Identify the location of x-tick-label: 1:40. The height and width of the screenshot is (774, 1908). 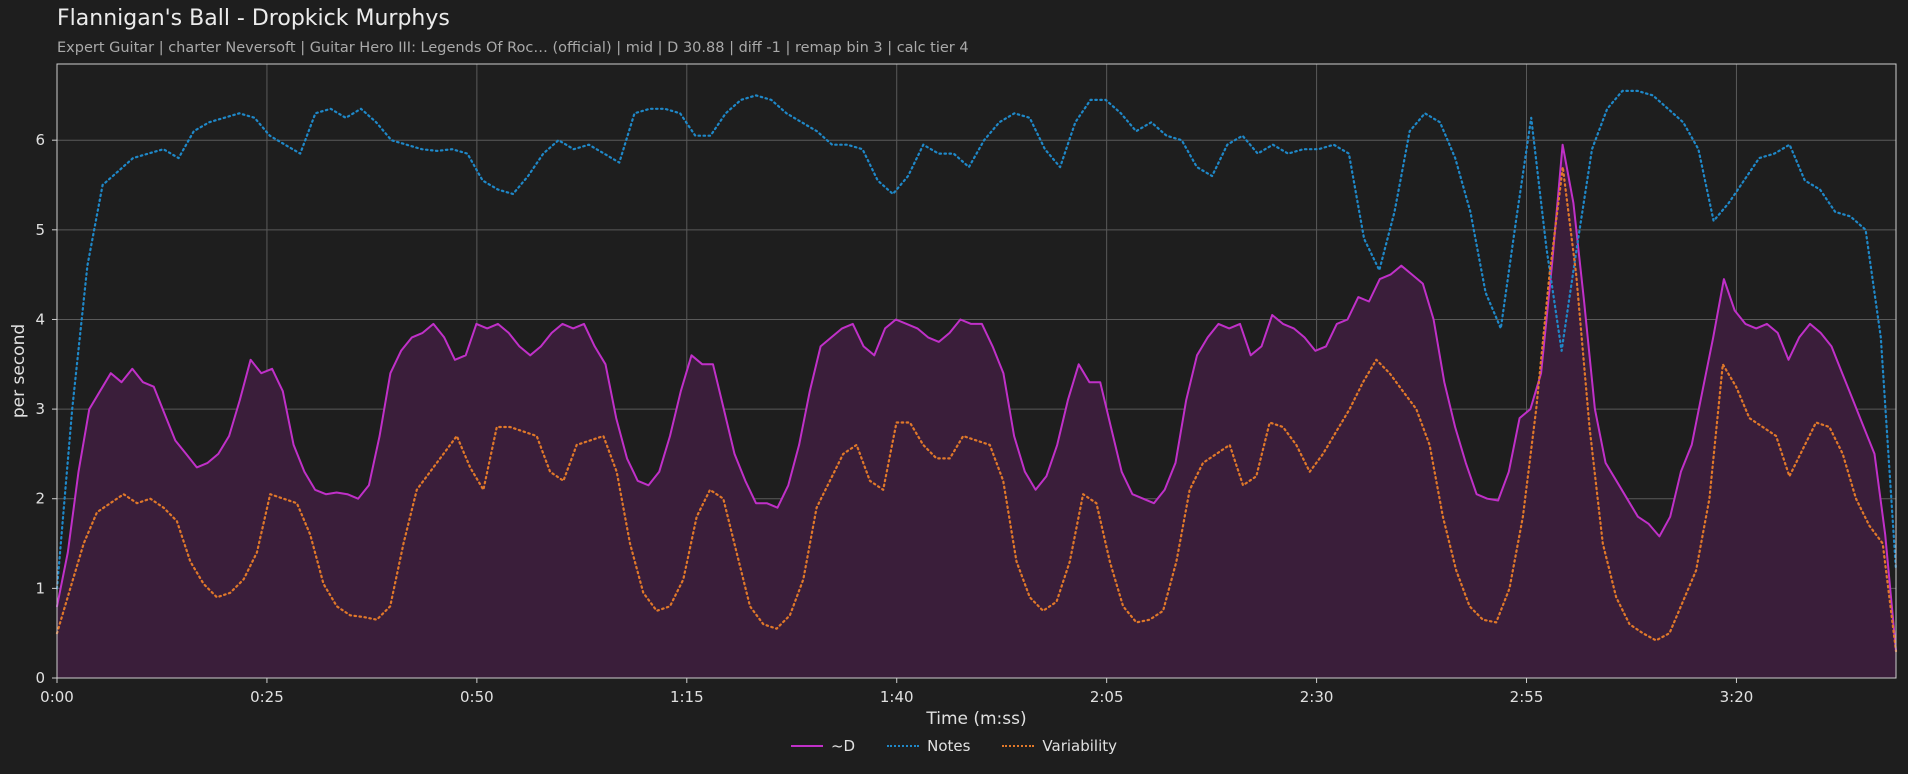
(897, 697).